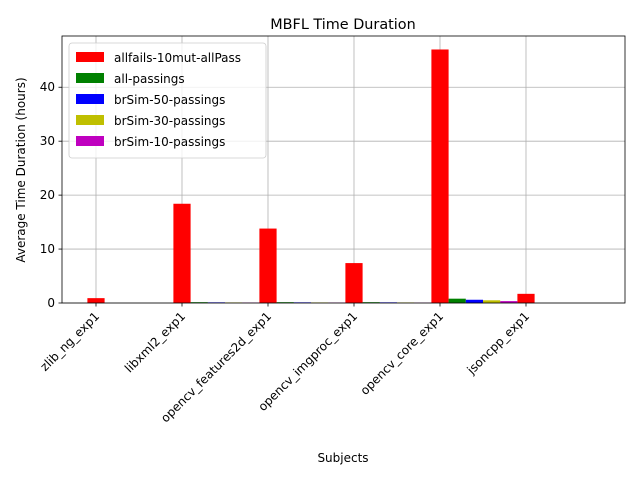 The height and width of the screenshot is (480, 640). Describe the element at coordinates (21, 169) in the screenshot. I see `y-axis-label: Average Time Duration (hours)` at that location.